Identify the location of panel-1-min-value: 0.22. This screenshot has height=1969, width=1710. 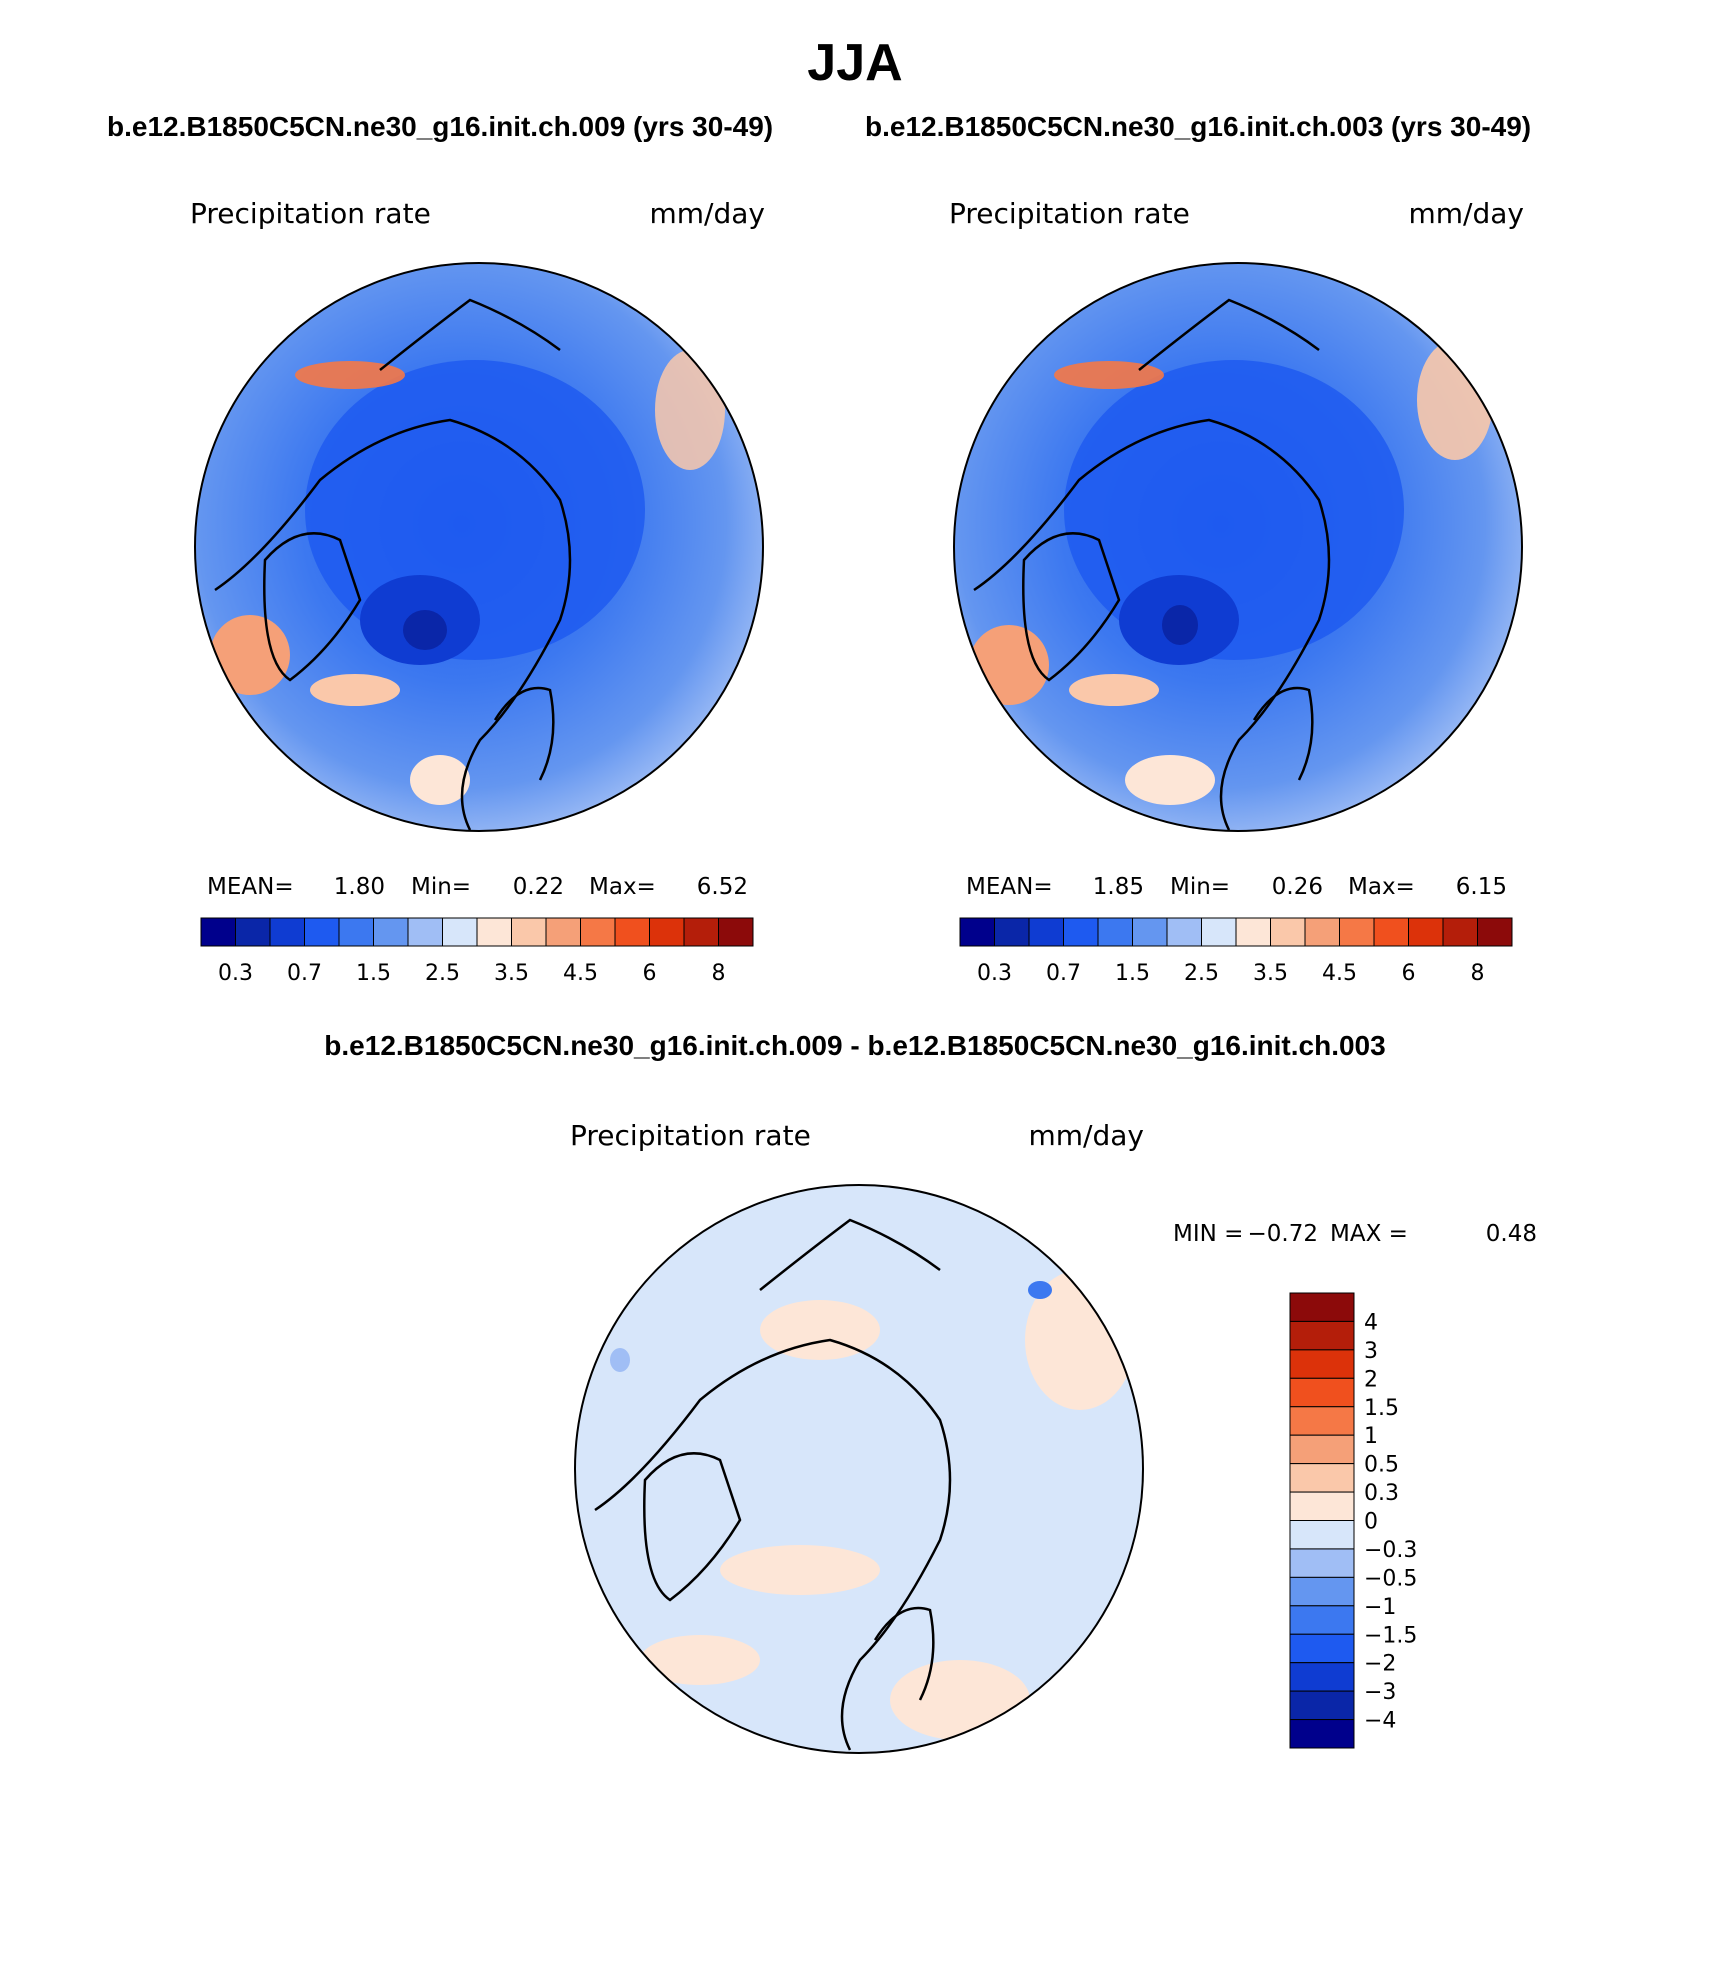
(538, 887).